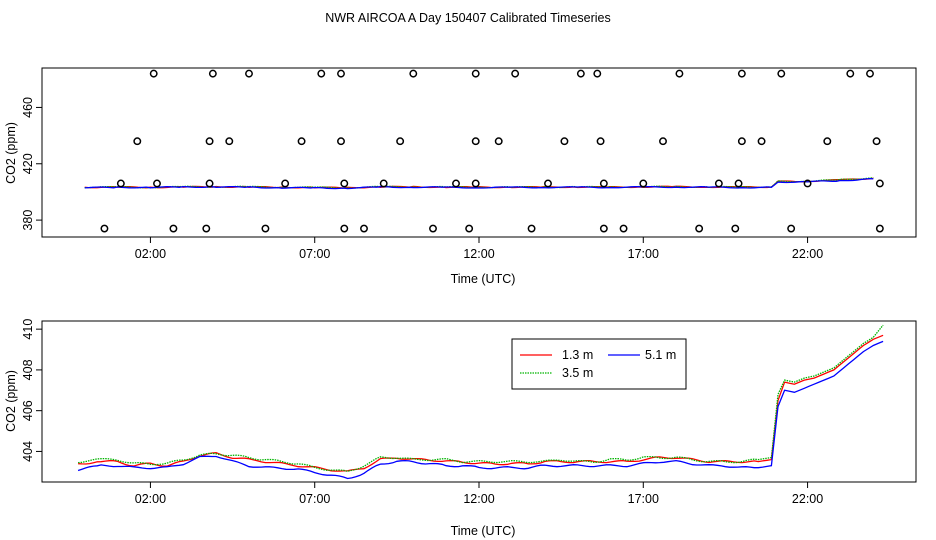 This screenshot has width=936, height=540. I want to click on bottom-y-axis-label: CO2 (ppm), so click(11, 401).